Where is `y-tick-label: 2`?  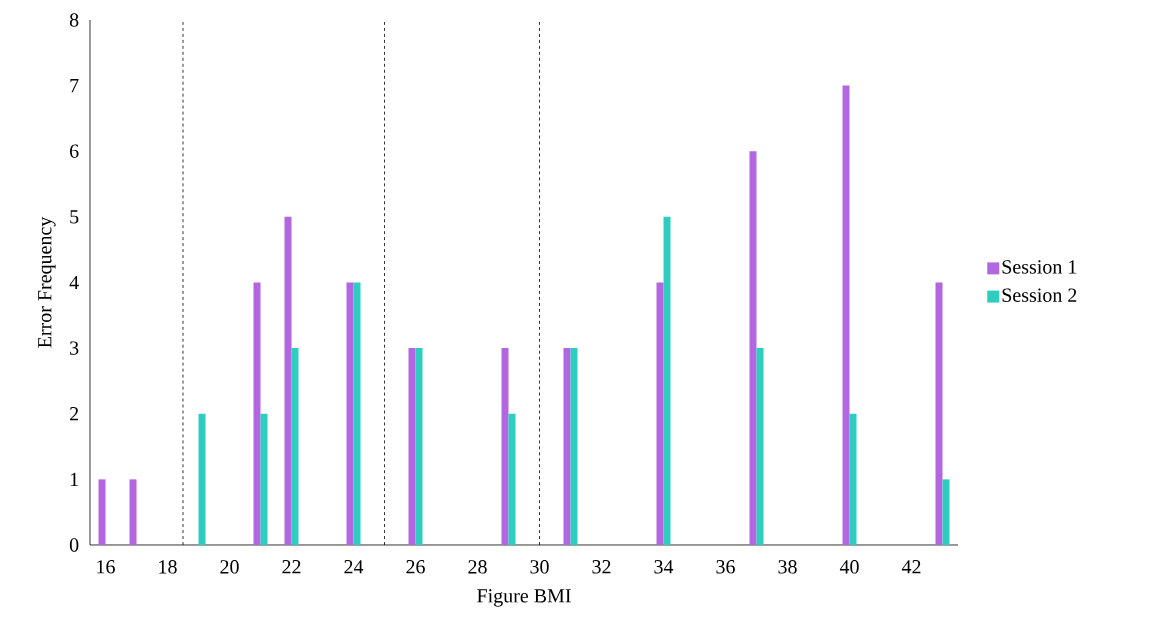 y-tick-label: 2 is located at coordinates (74, 414).